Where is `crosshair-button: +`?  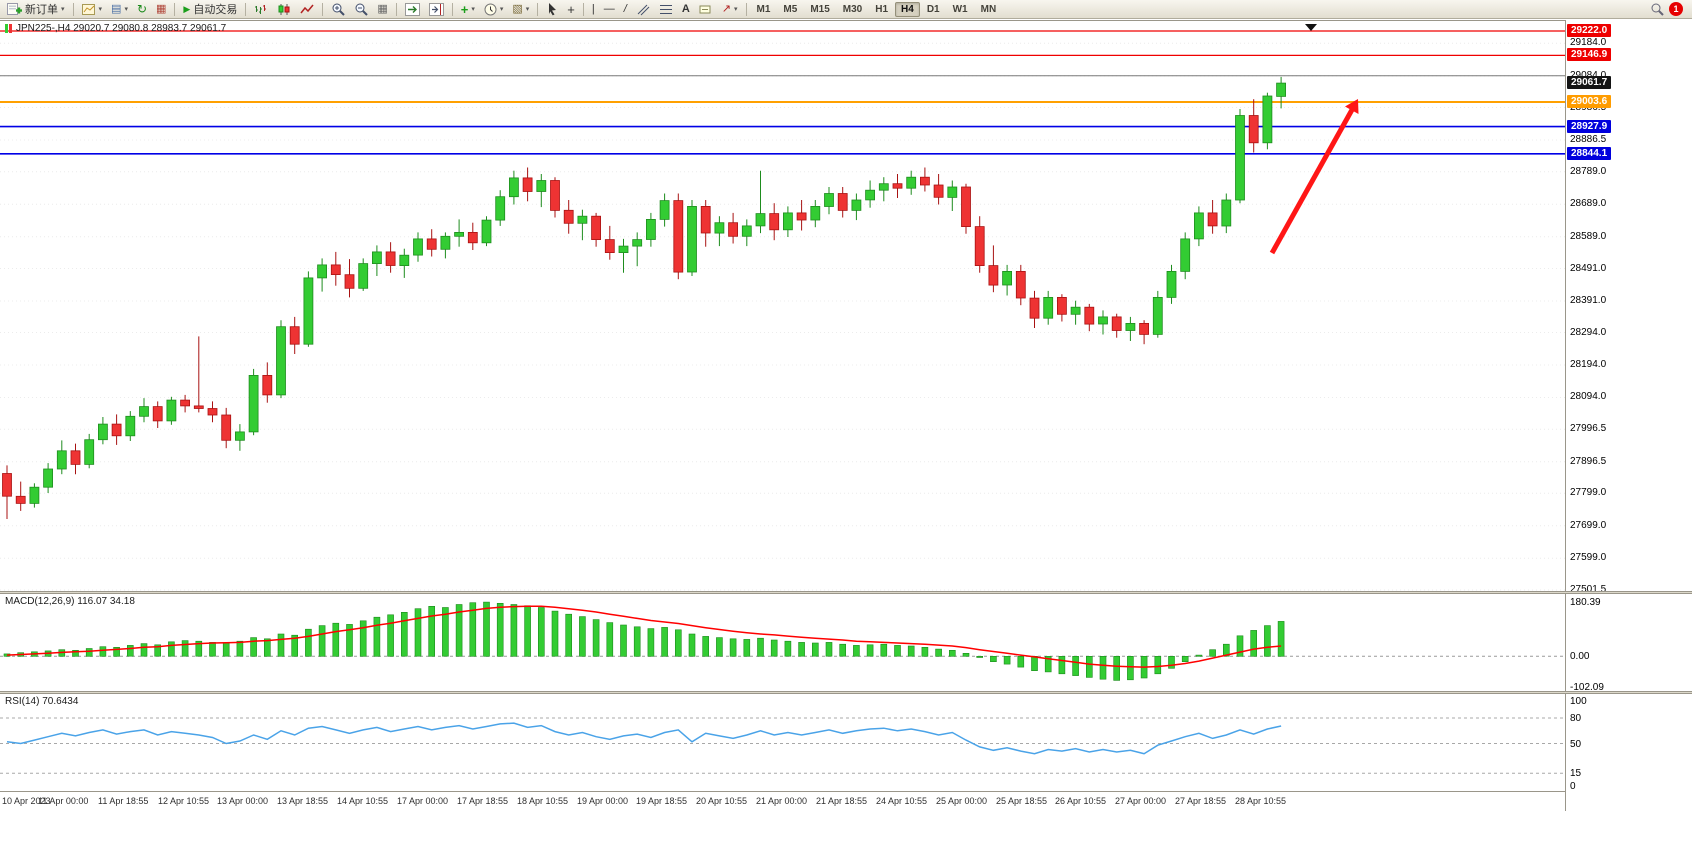 crosshair-button: + is located at coordinates (571, 9).